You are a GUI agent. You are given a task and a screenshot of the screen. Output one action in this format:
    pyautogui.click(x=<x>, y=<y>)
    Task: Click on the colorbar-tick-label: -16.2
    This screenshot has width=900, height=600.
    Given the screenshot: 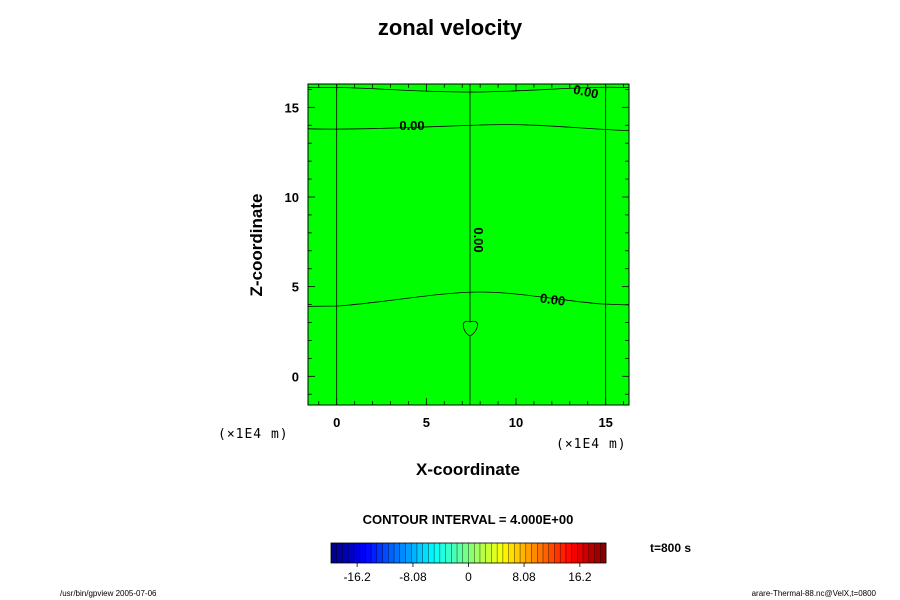 What is the action you would take?
    pyautogui.click(x=357, y=577)
    